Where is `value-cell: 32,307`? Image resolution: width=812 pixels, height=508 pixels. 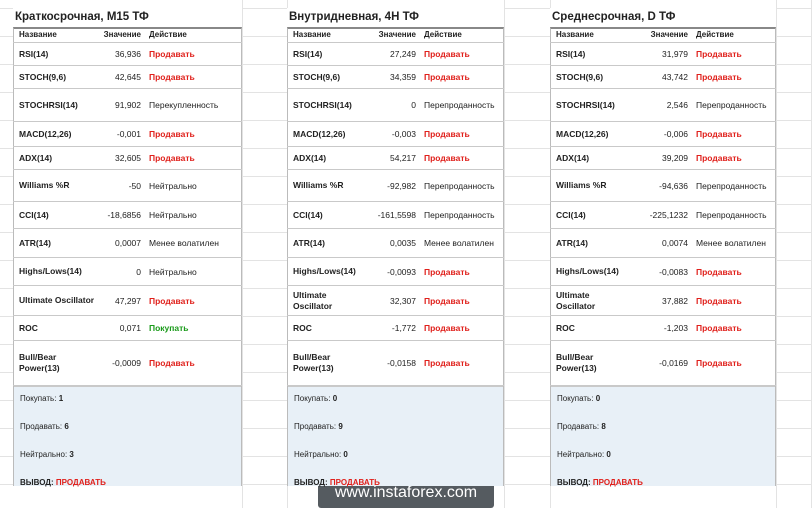
value-cell: 32,307 is located at coordinates (403, 300).